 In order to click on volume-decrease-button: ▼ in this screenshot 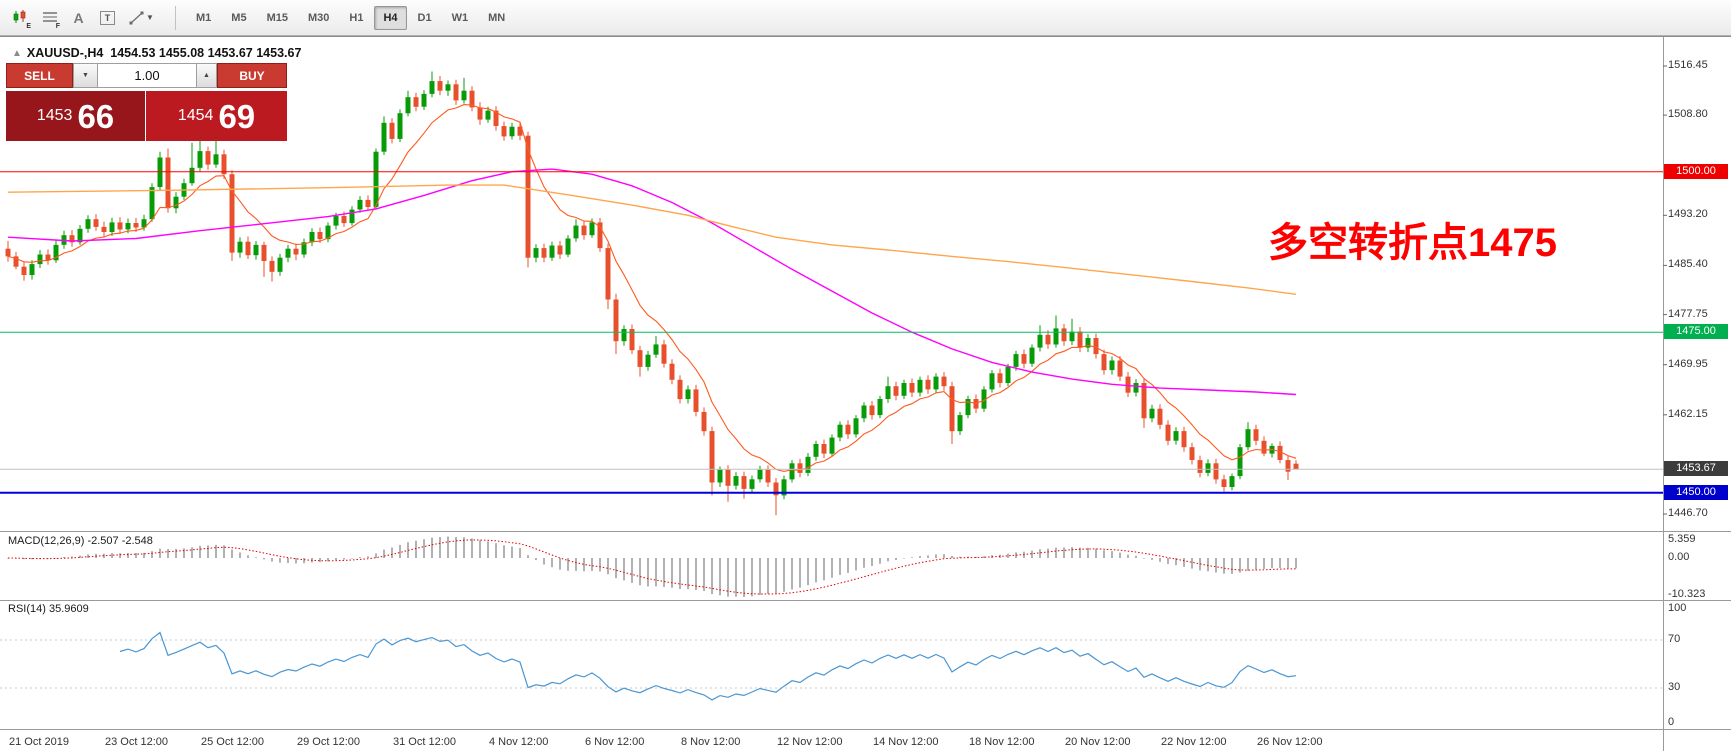, I will do `click(85, 75)`.